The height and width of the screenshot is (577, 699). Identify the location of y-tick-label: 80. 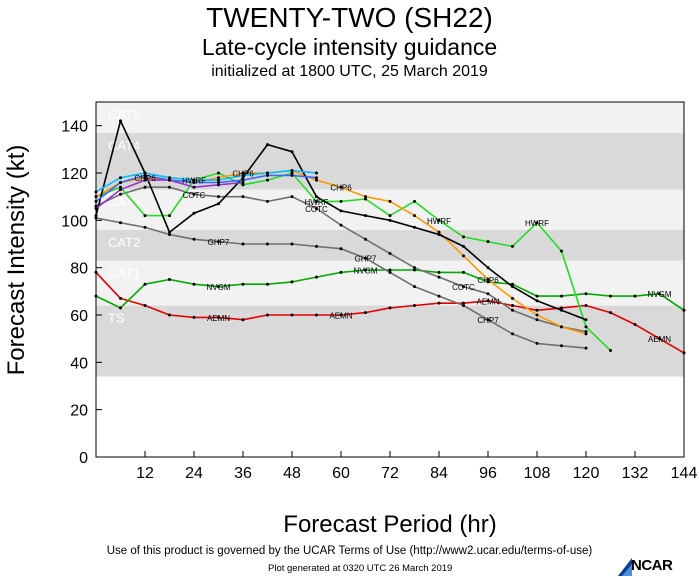
(79, 269).